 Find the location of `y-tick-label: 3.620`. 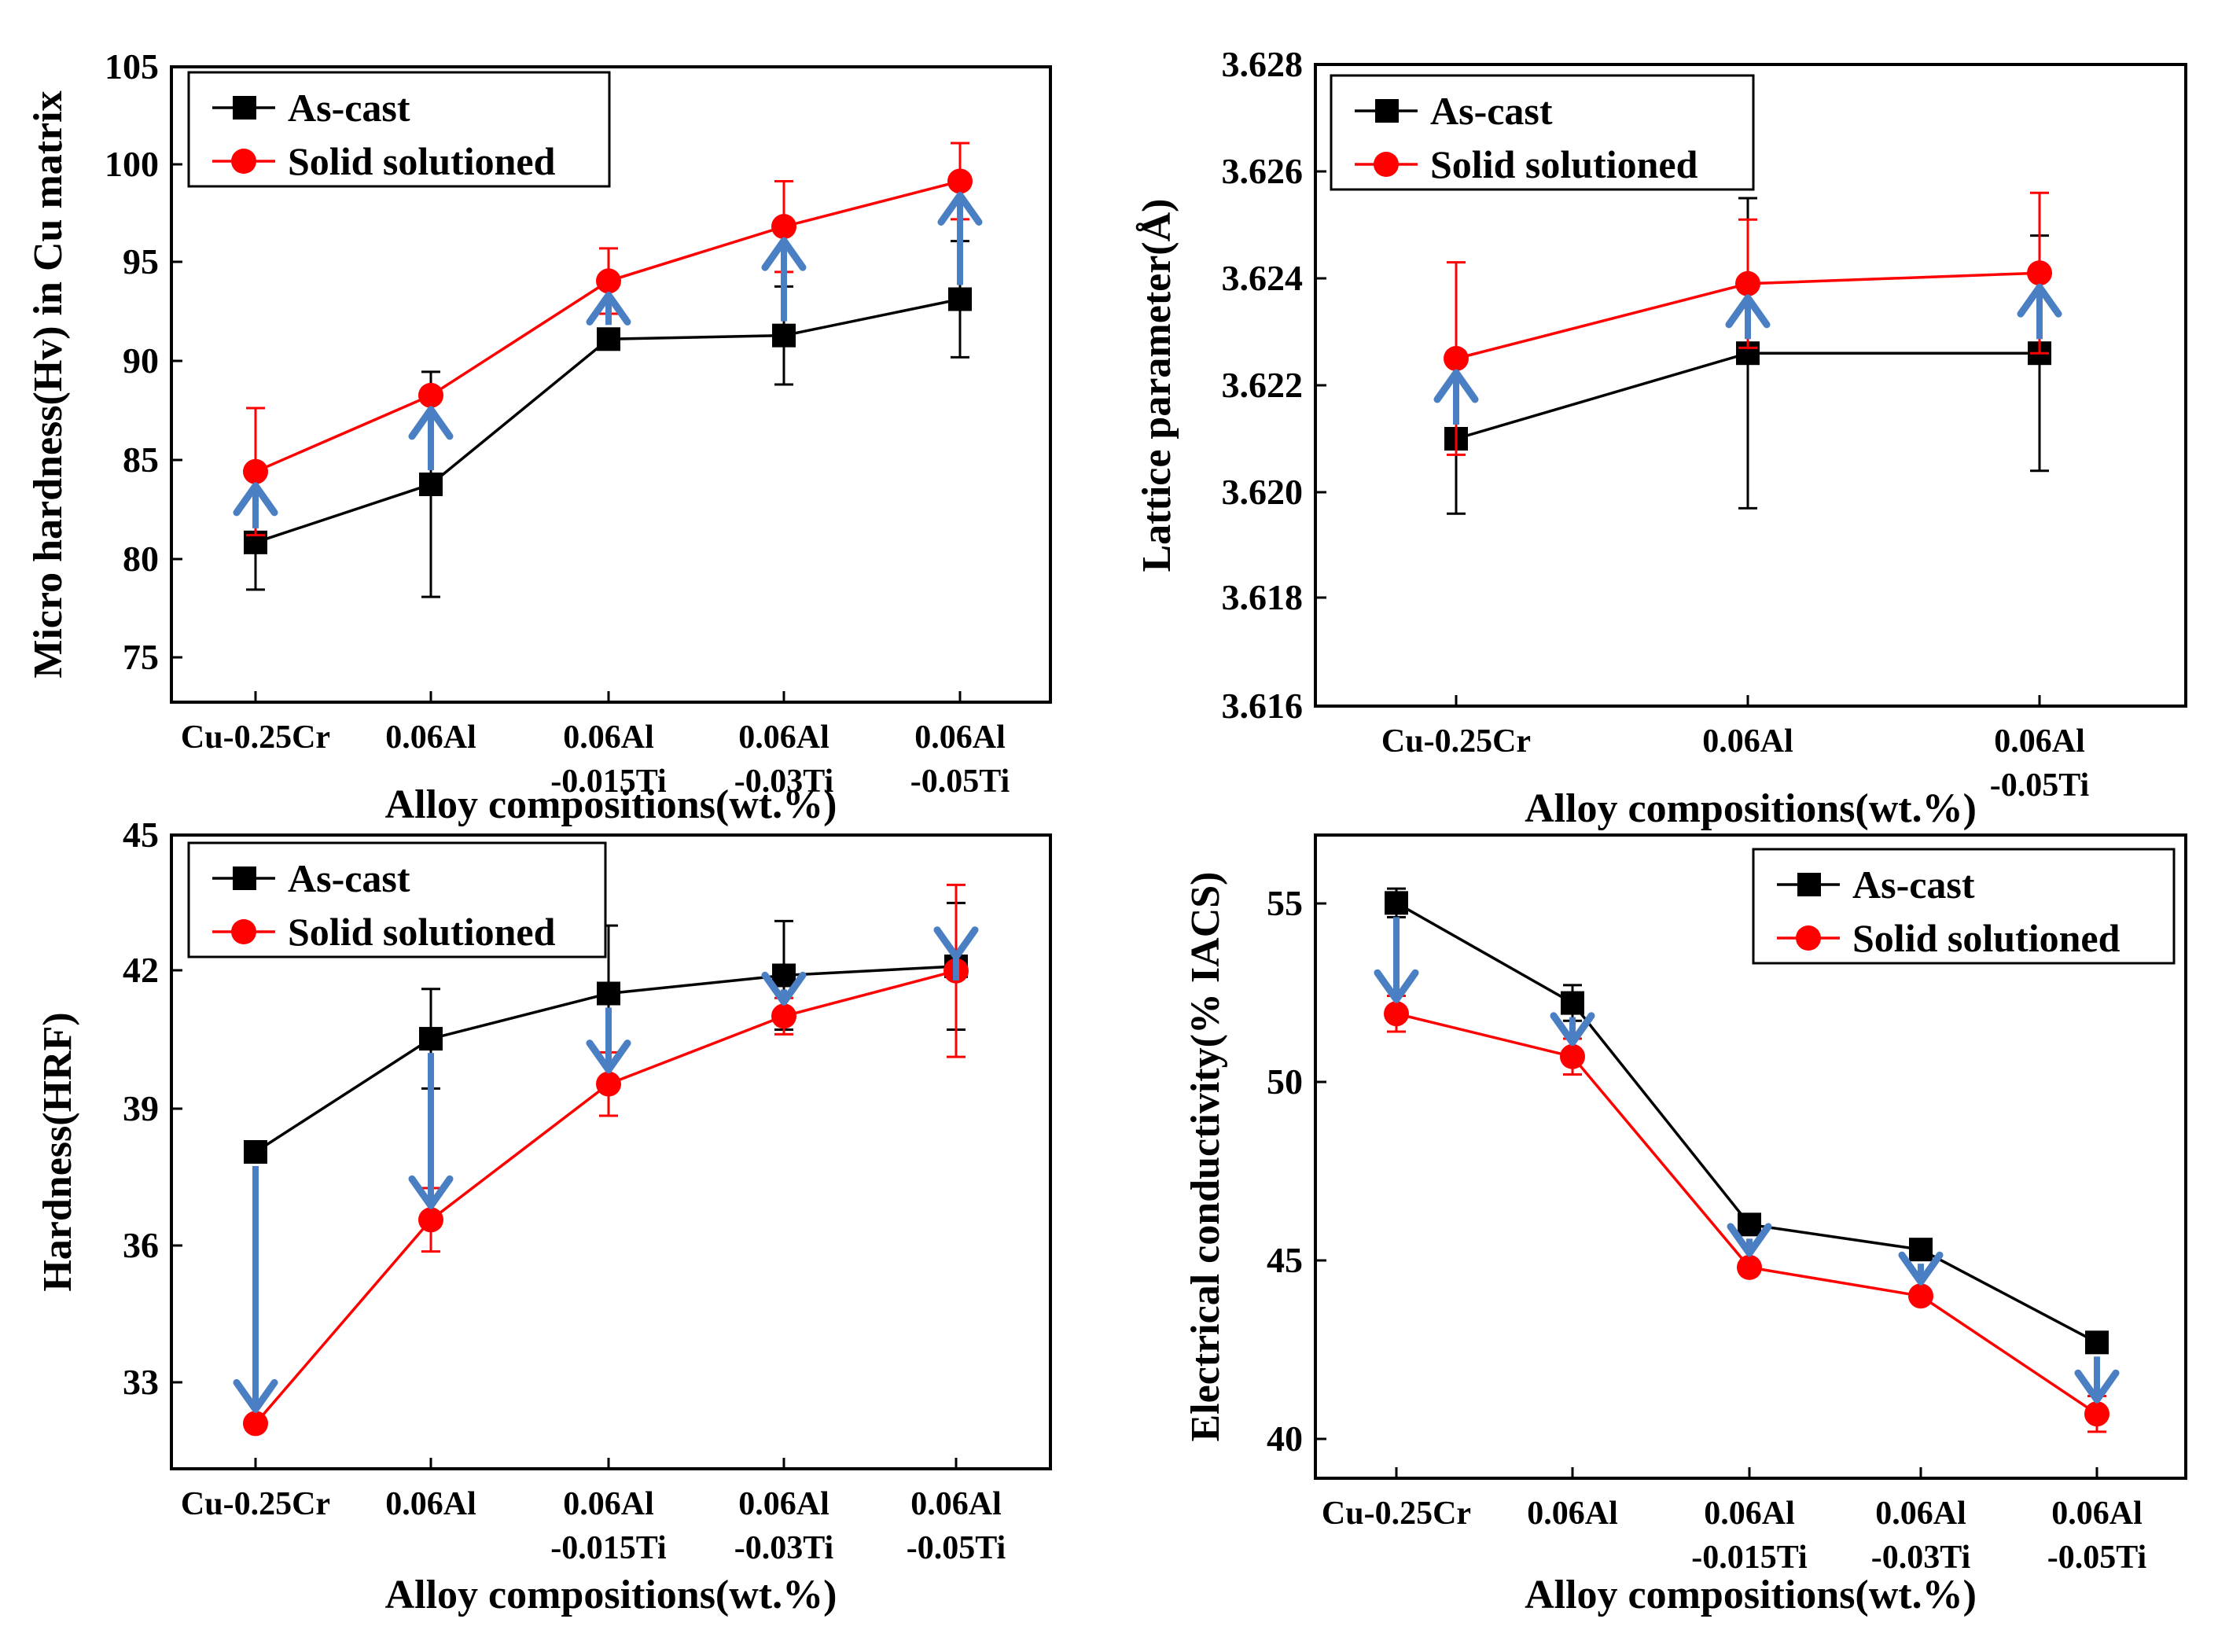

y-tick-label: 3.620 is located at coordinates (1263, 492).